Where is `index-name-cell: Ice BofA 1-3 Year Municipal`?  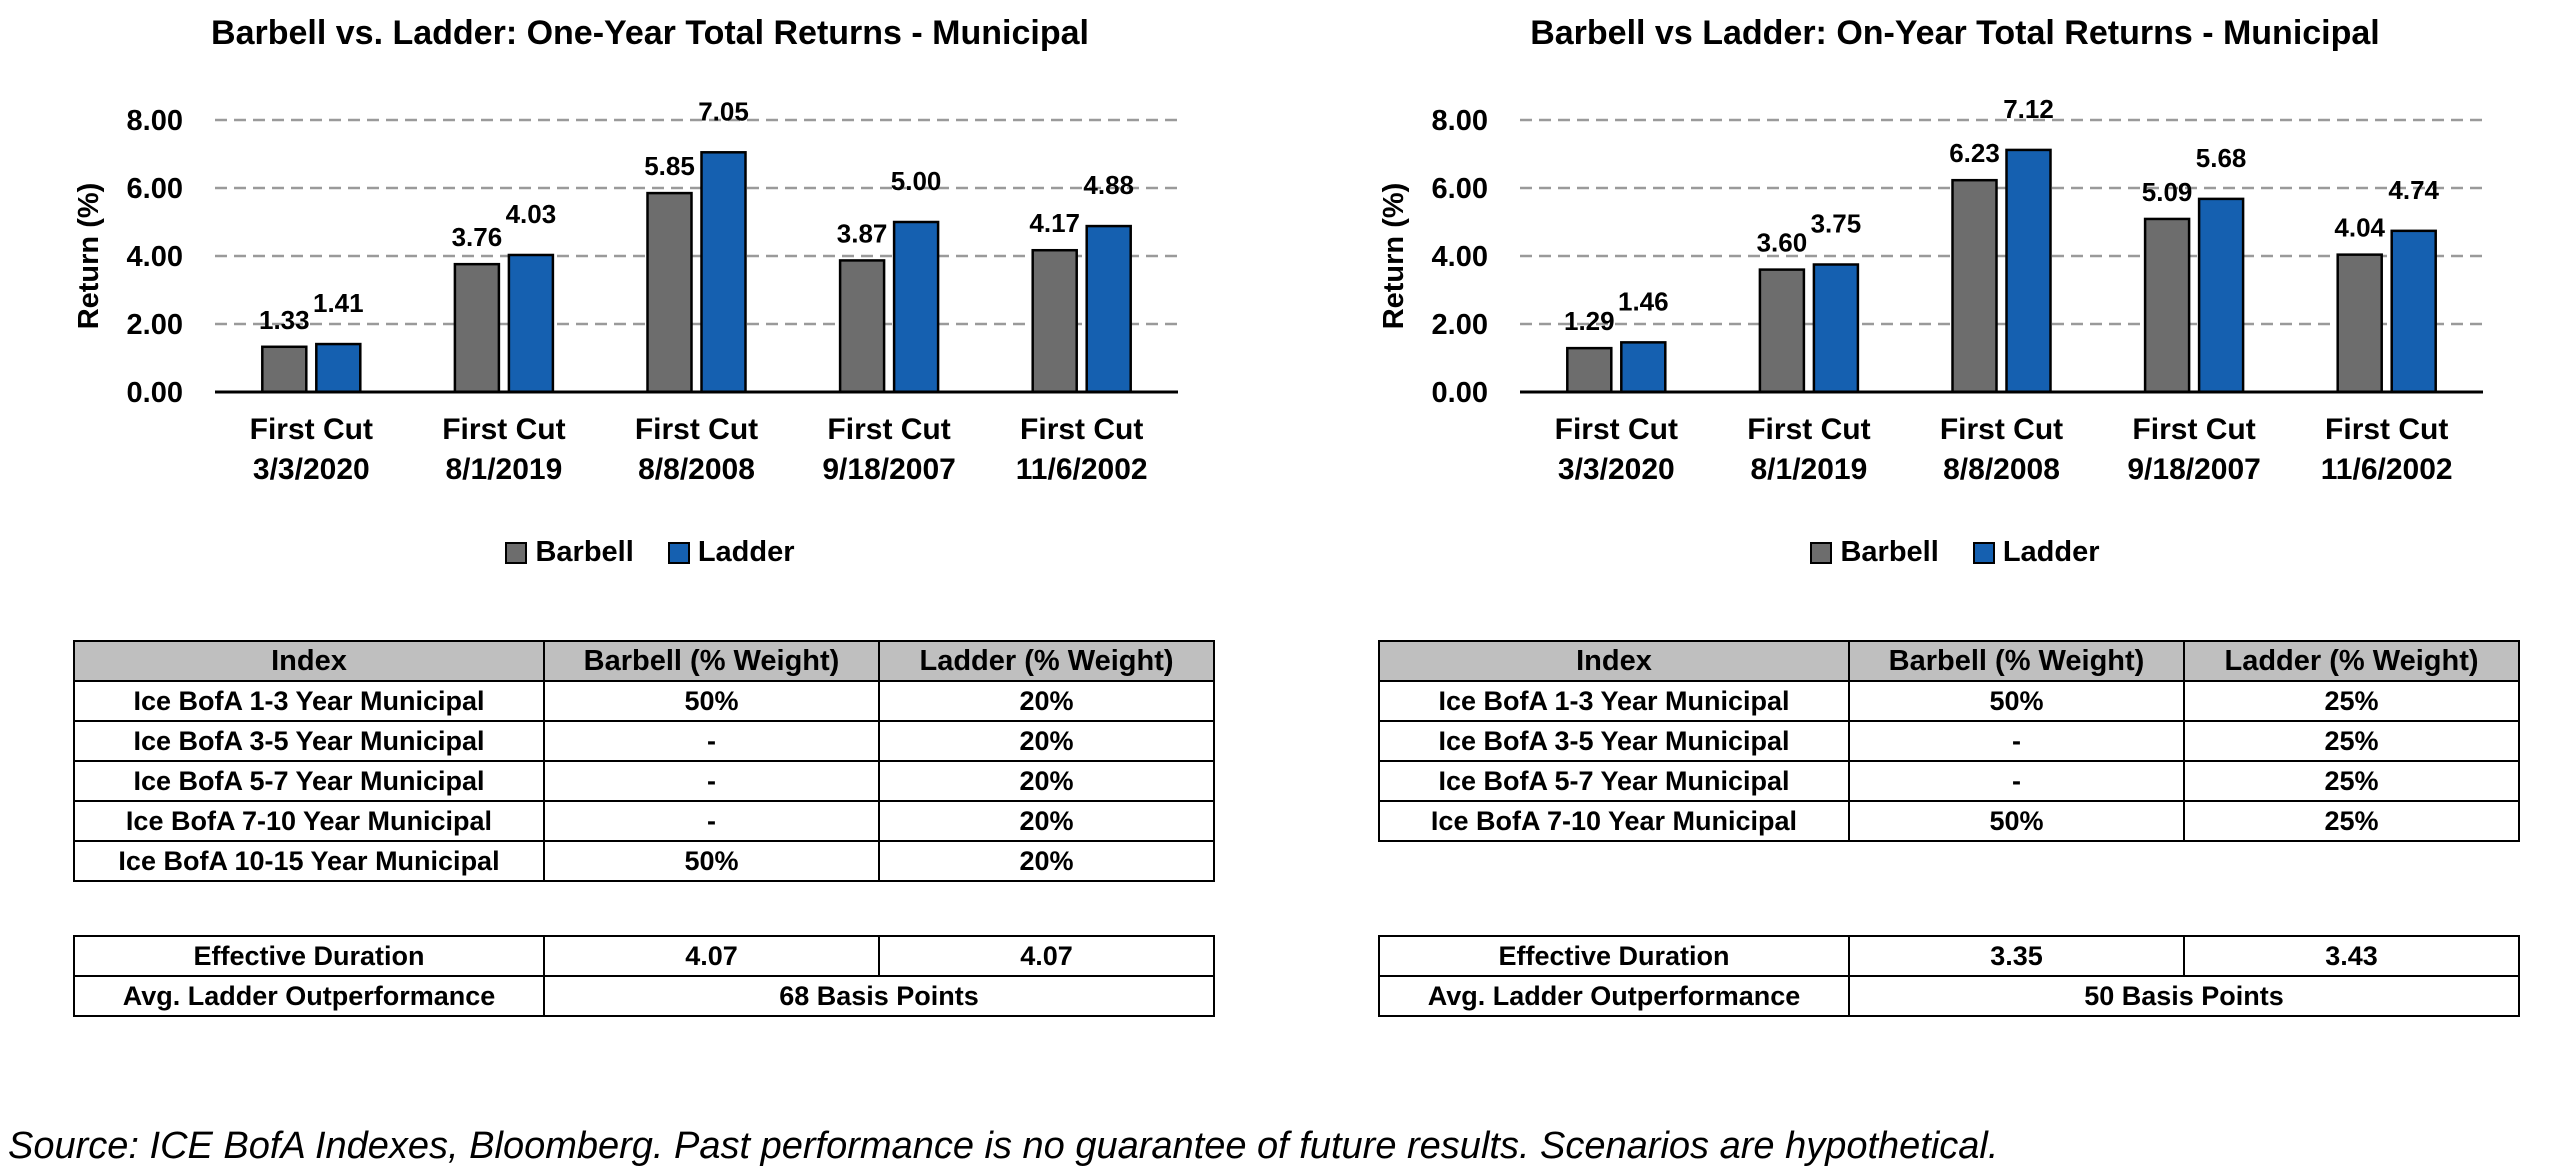 index-name-cell: Ice BofA 1-3 Year Municipal is located at coordinates (309, 701).